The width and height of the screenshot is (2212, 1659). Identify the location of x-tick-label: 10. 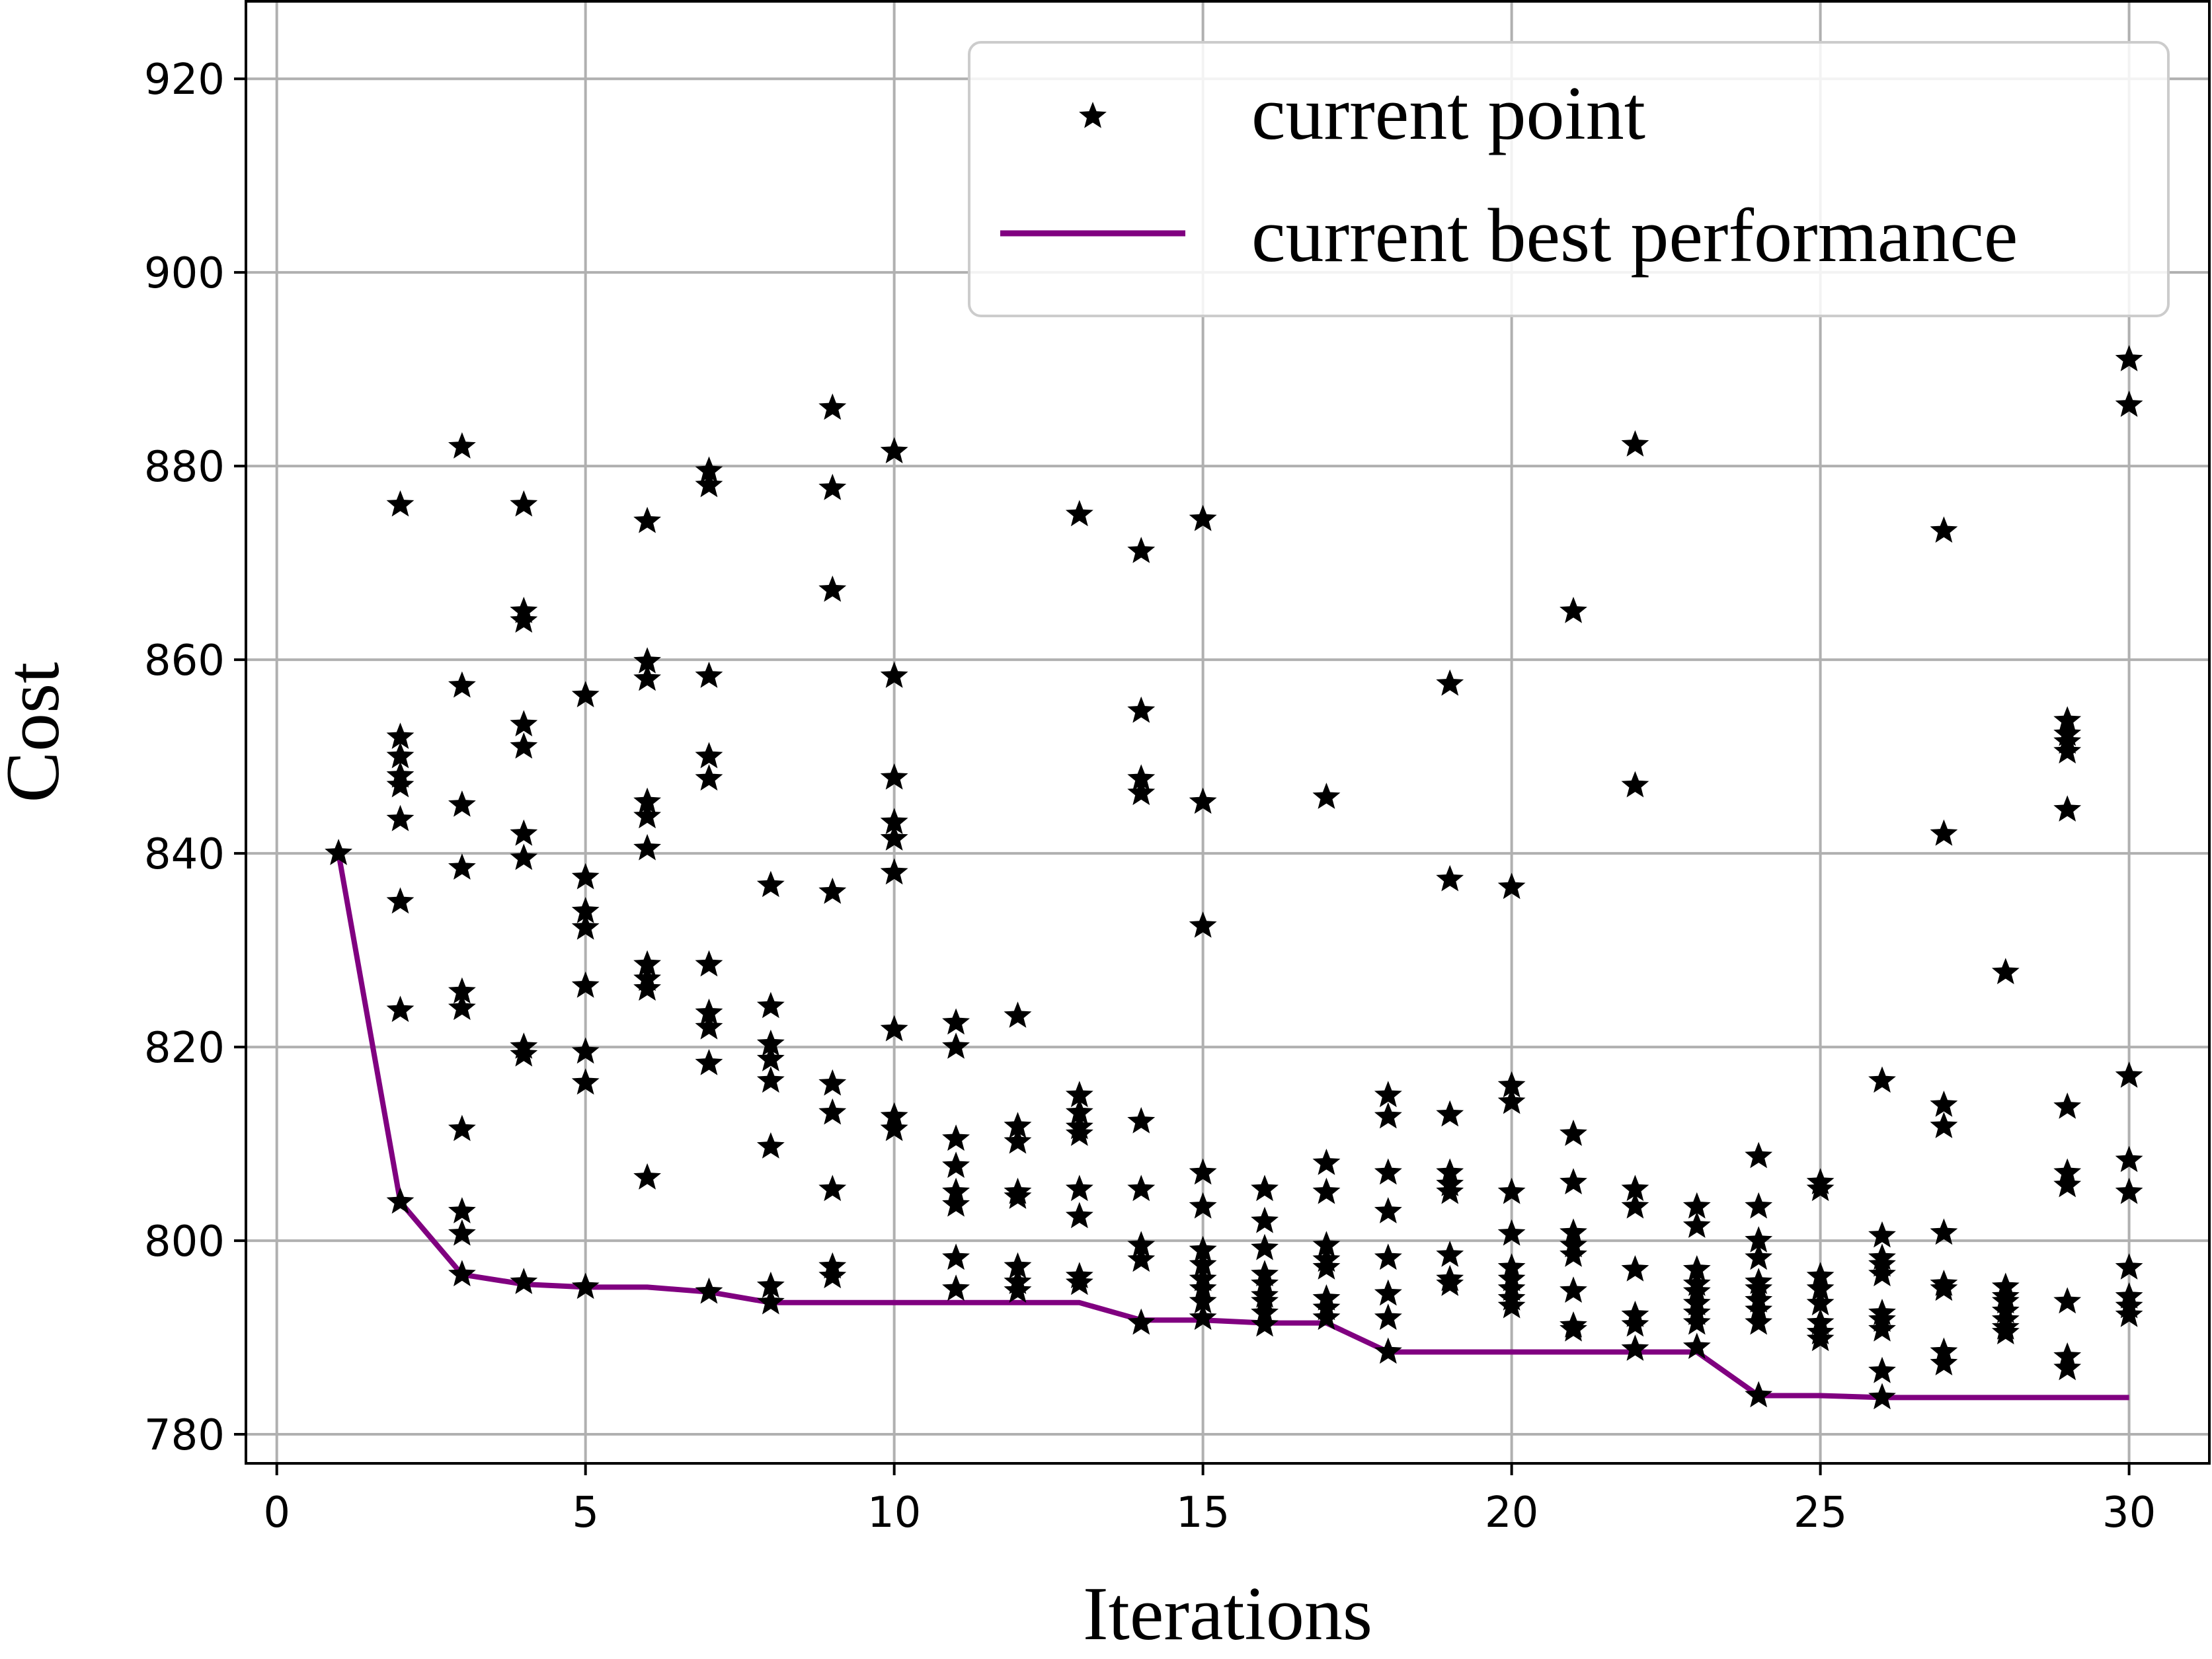
(894, 1512).